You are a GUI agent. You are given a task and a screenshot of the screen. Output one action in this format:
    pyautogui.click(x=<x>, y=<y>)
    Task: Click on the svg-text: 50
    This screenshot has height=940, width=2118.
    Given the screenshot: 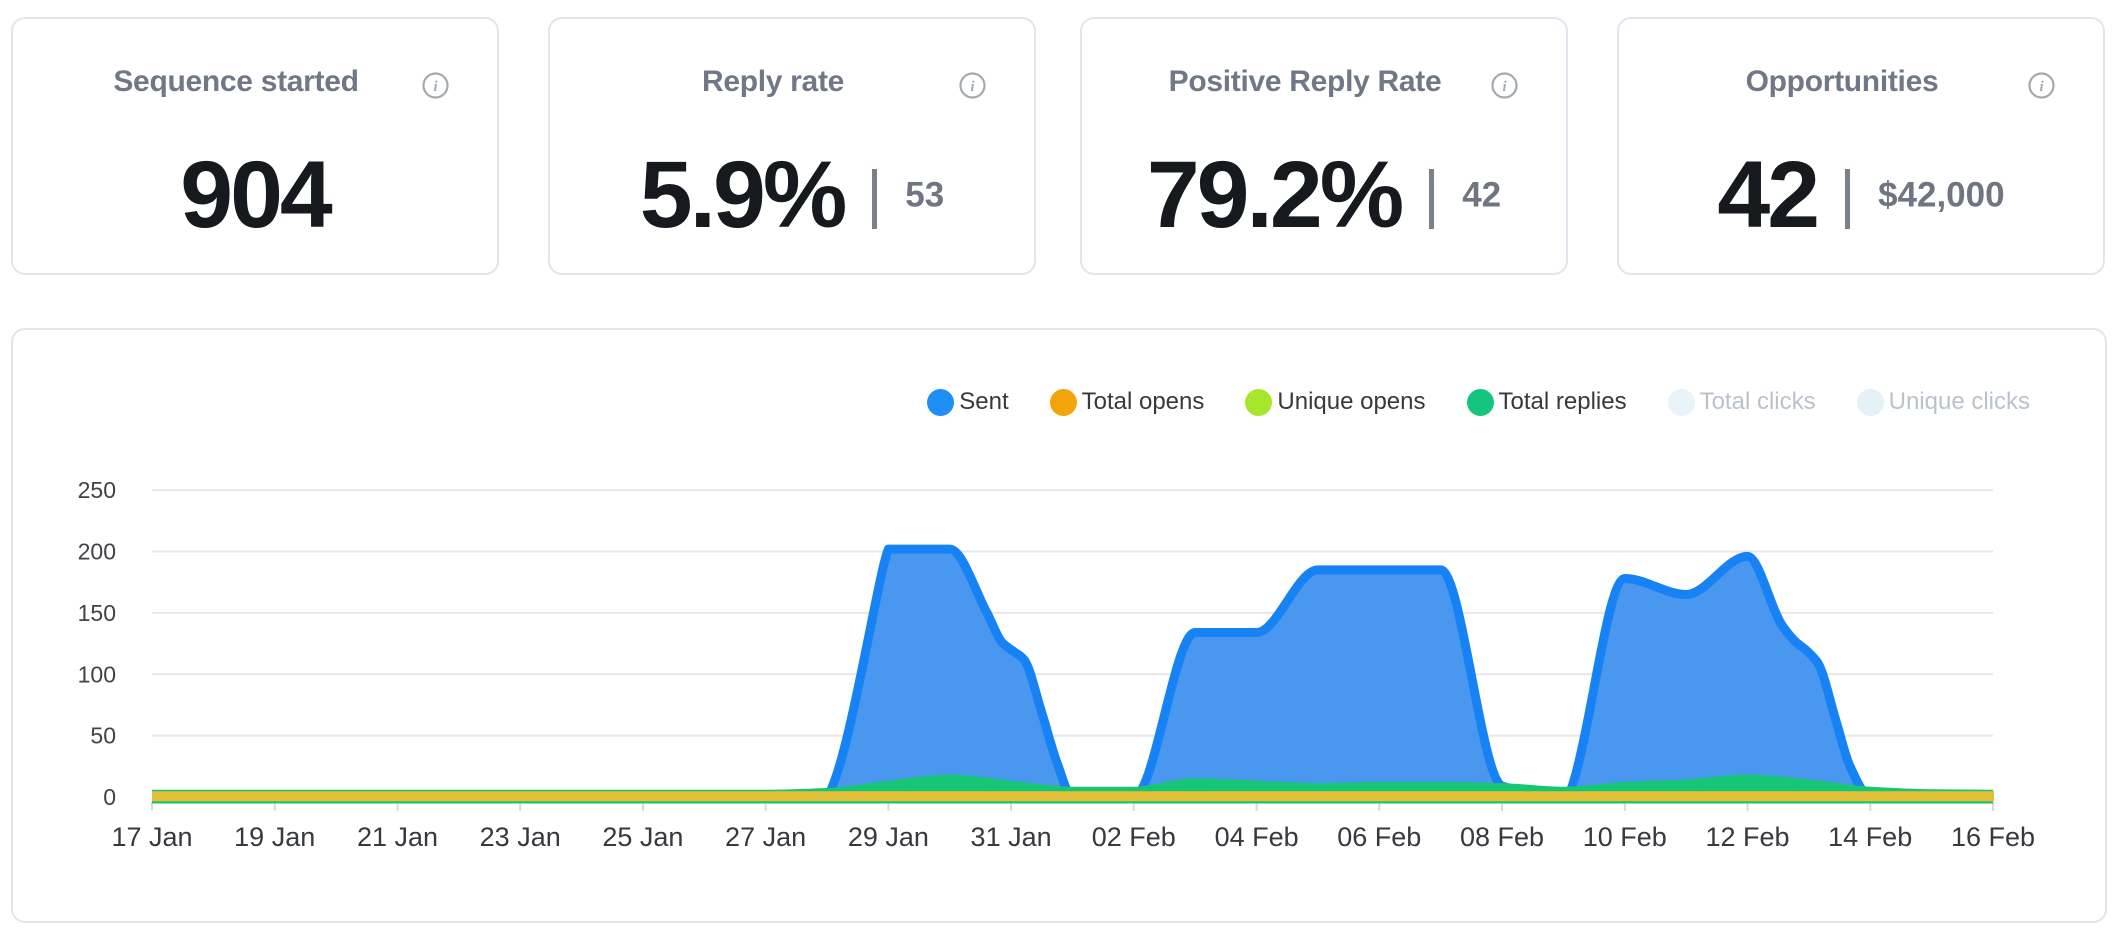 What is the action you would take?
    pyautogui.click(x=103, y=736)
    